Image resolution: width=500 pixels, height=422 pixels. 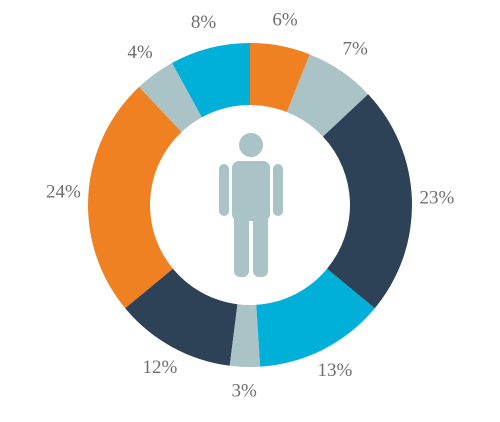 I want to click on data-label: 8%, so click(x=204, y=22).